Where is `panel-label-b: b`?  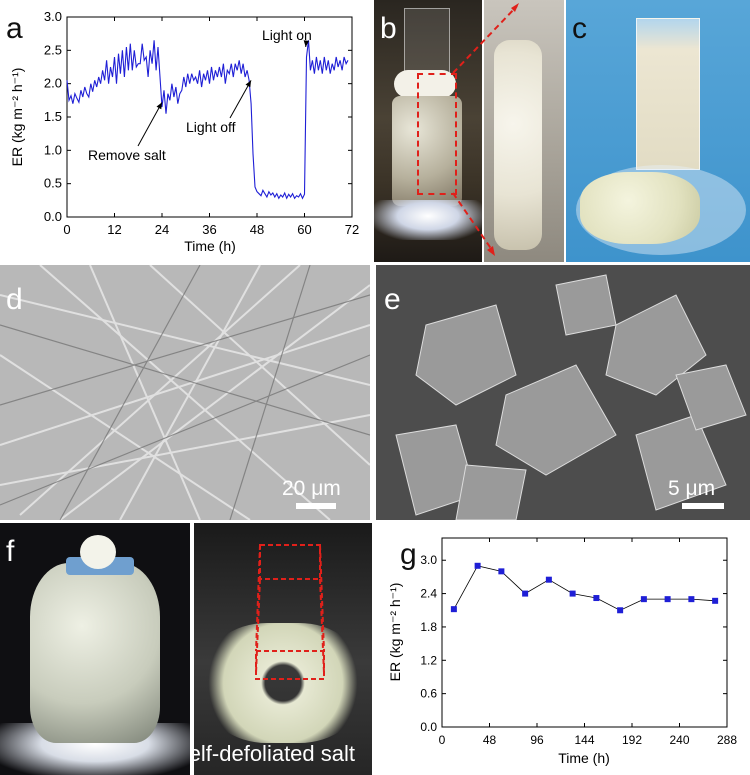 panel-label-b: b is located at coordinates (388, 28).